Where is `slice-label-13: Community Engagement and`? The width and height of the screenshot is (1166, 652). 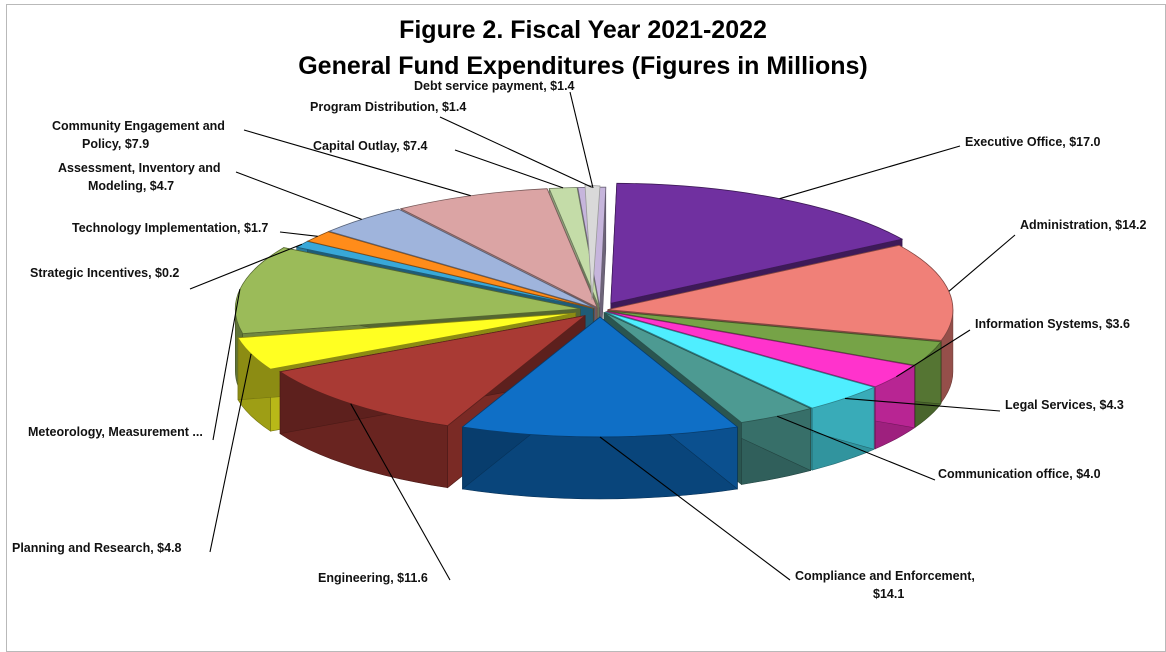 slice-label-13: Community Engagement and is located at coordinates (138, 126).